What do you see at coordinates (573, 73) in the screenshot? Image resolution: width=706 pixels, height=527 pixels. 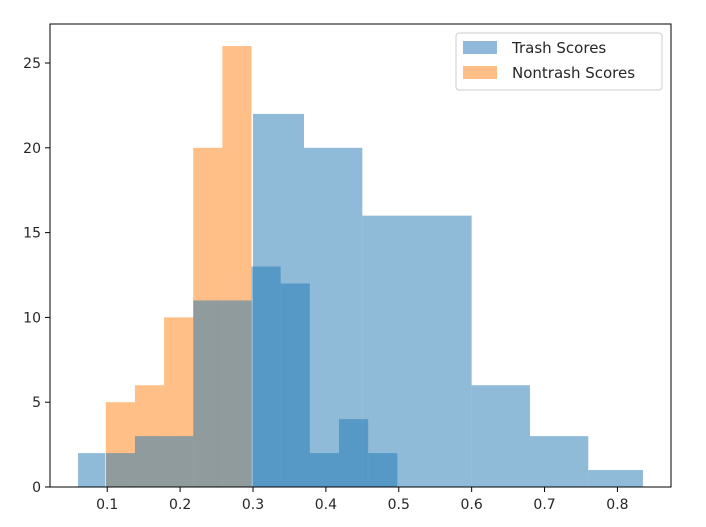 I see `legend-label-nontrash: Nontrash Scores` at bounding box center [573, 73].